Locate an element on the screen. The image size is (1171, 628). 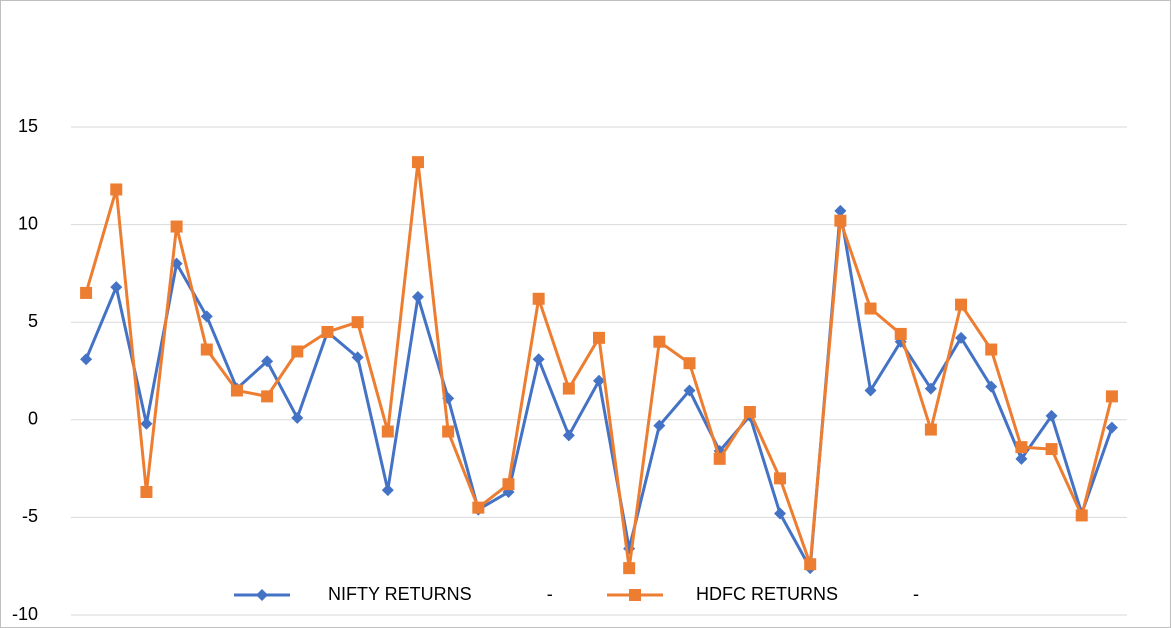
legend-label: HDFC RETURNS - is located at coordinates (807, 594).